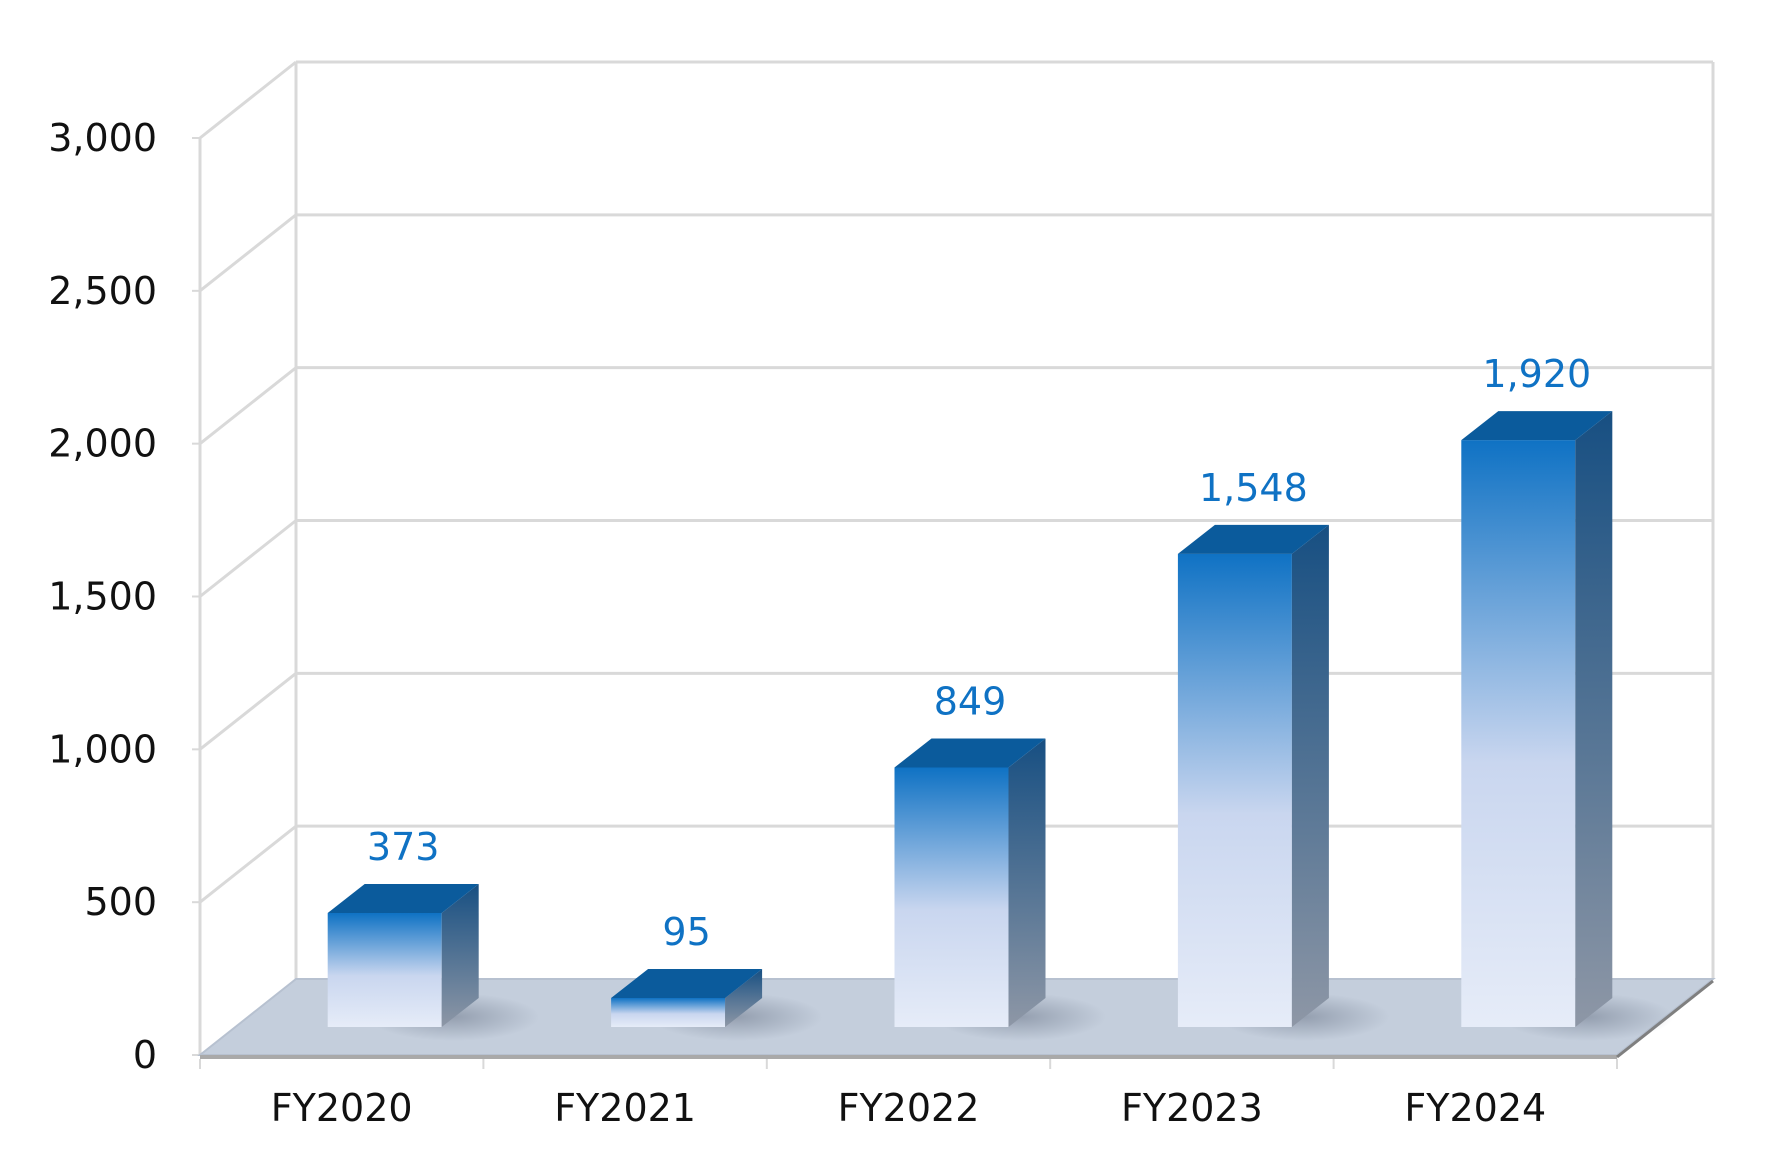 Image resolution: width=1772 pixels, height=1161 pixels. Describe the element at coordinates (1234, 790) in the screenshot. I see `bar-FY2023` at that location.